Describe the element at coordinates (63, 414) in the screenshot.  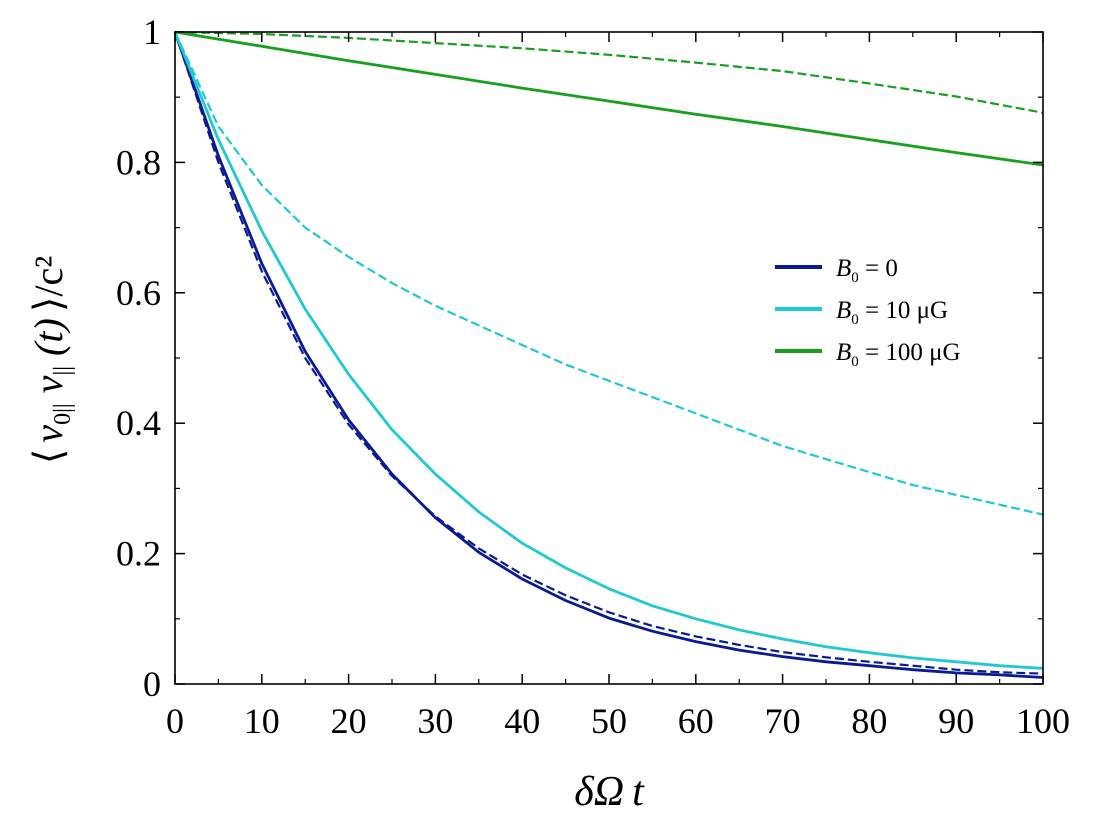
I see `y-axis-title-sub1: 0||` at that location.